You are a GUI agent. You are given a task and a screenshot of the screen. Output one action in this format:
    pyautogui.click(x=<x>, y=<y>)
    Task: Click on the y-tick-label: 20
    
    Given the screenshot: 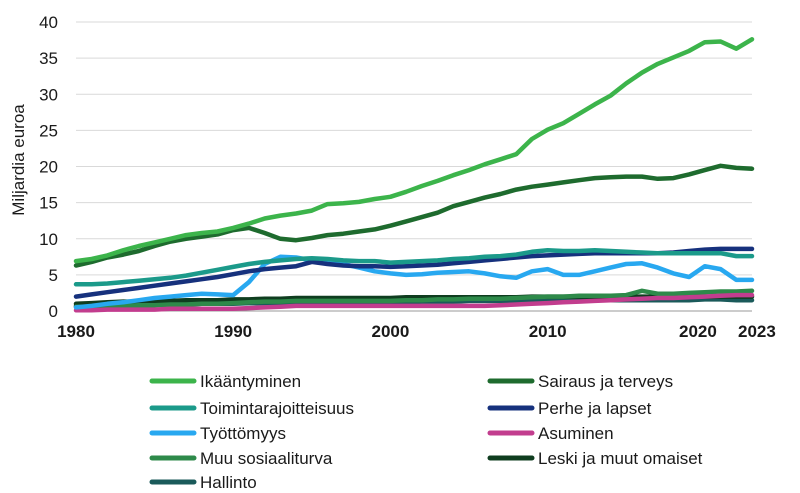 What is the action you would take?
    pyautogui.click(x=48, y=167)
    